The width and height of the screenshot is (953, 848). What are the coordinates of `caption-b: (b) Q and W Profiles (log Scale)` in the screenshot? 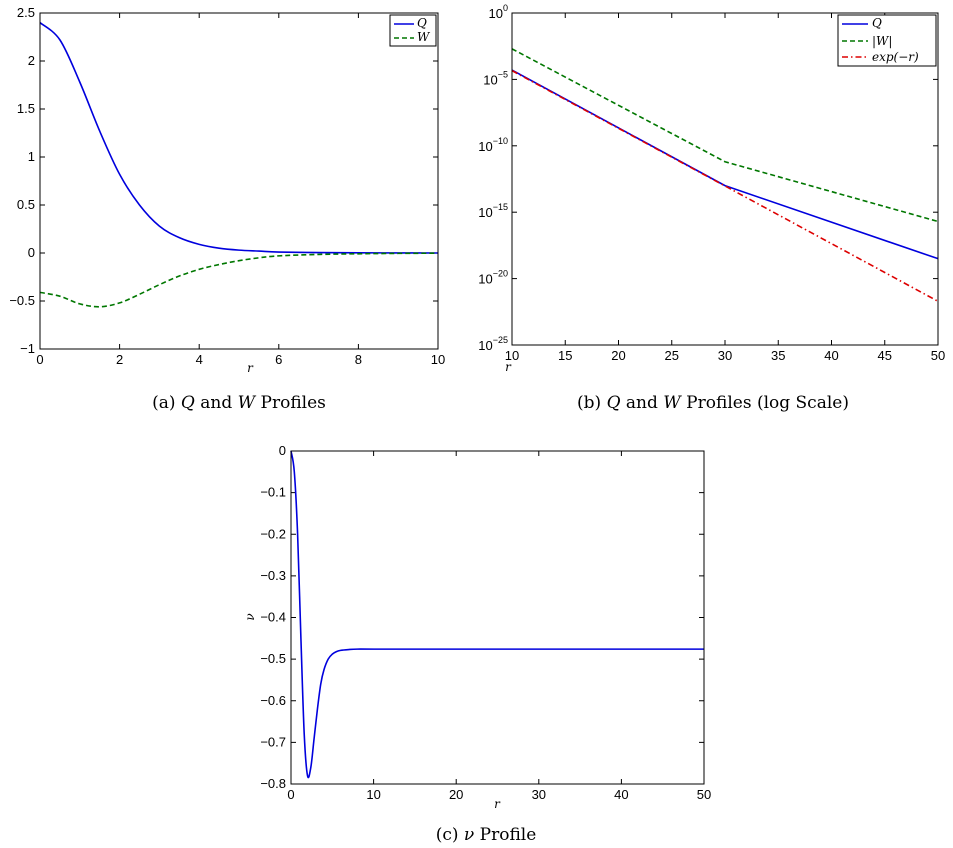 It's located at (713, 403).